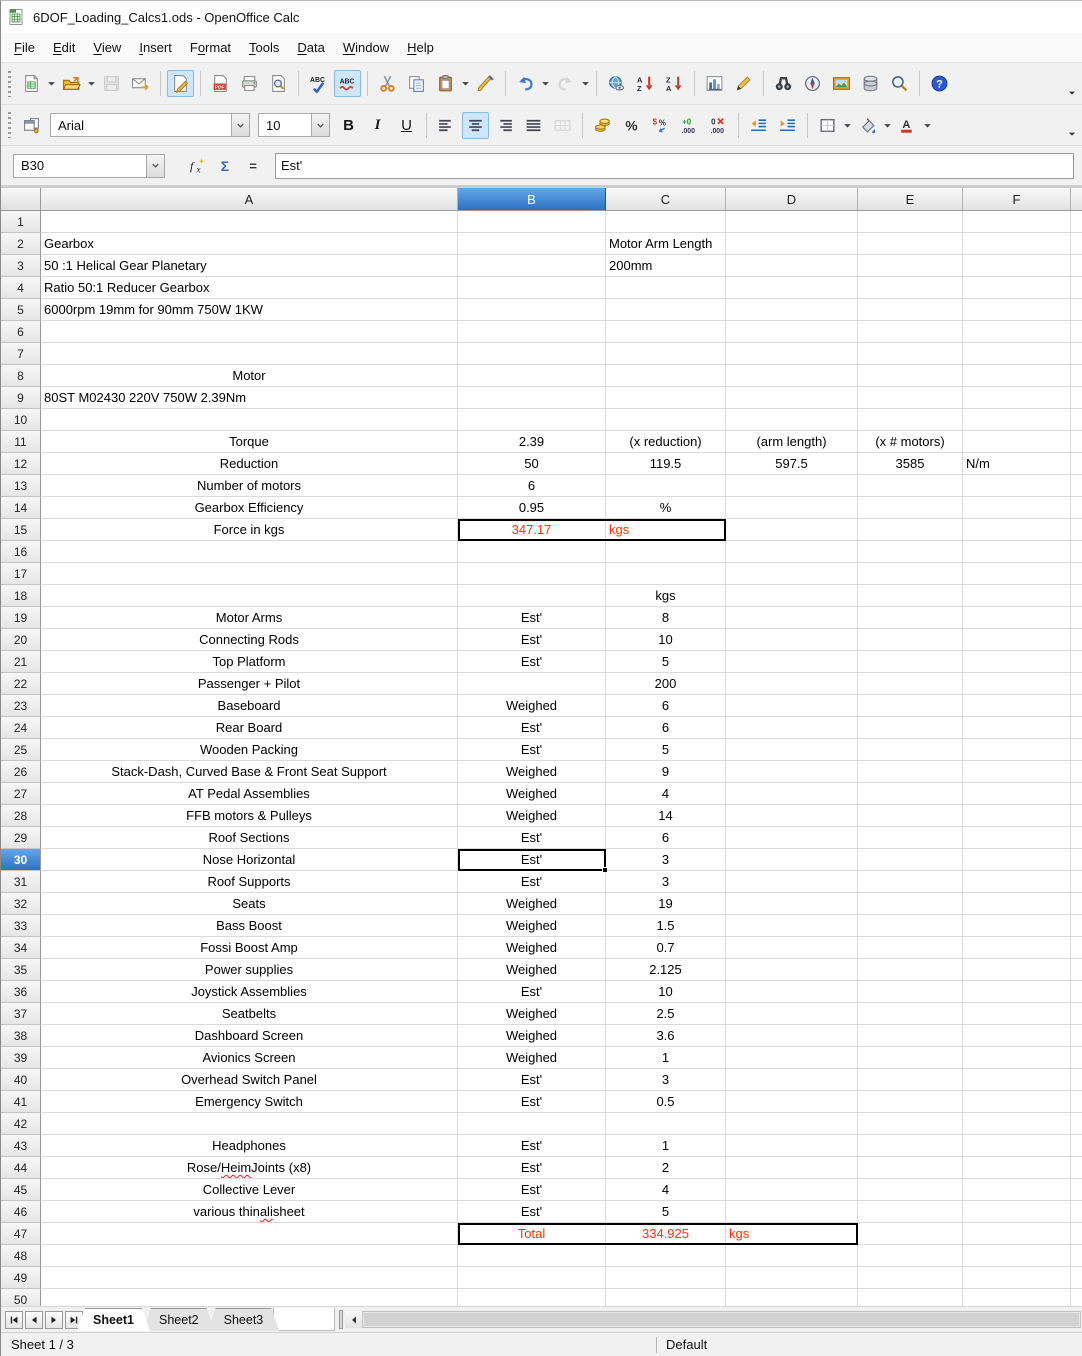 The width and height of the screenshot is (1082, 1356). Describe the element at coordinates (666, 1168) in the screenshot. I see `cell-C44: 2` at that location.